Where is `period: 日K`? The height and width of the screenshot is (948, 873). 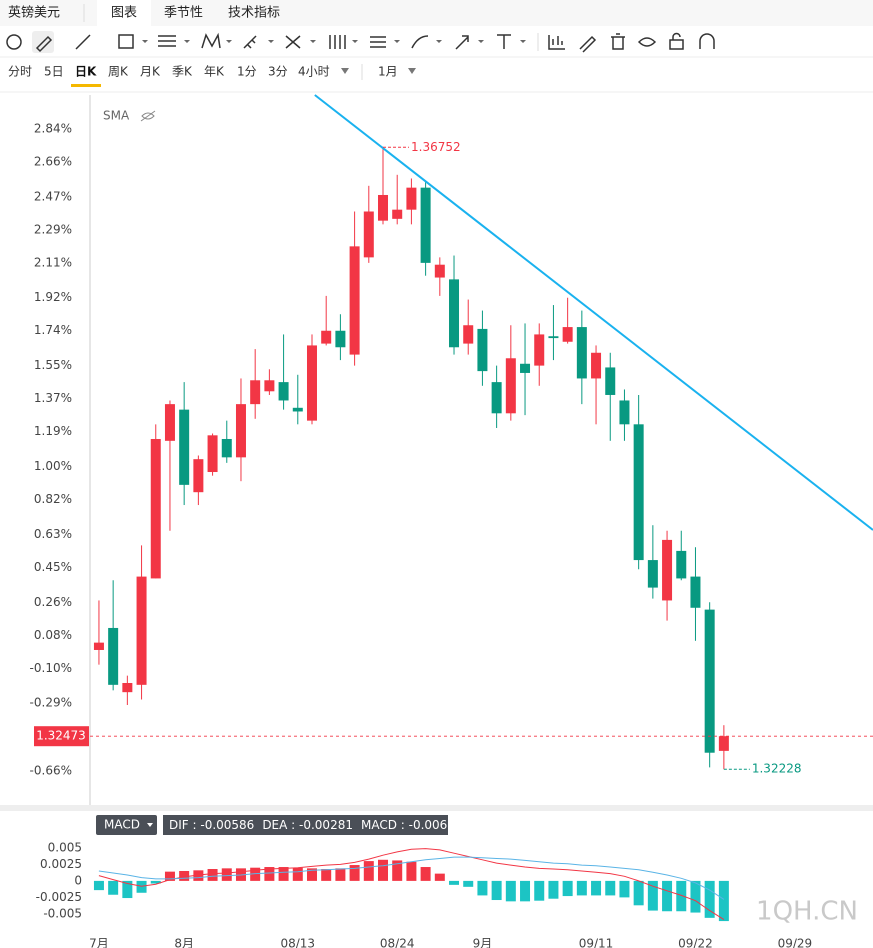
period: 日K is located at coordinates (86, 72).